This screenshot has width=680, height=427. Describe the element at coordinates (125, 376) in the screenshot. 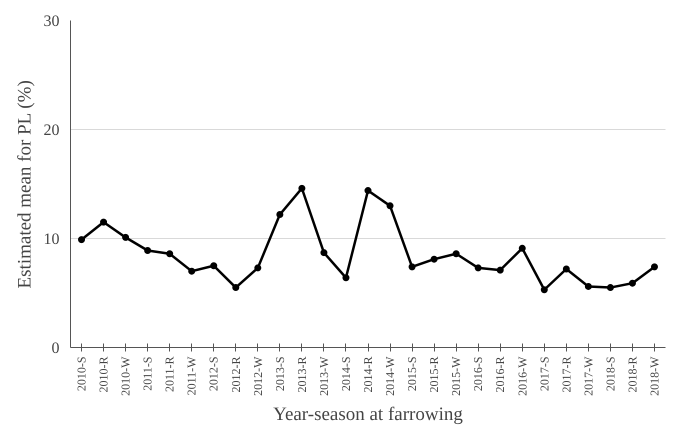

I see `x-tick-label: 2010-W` at that location.